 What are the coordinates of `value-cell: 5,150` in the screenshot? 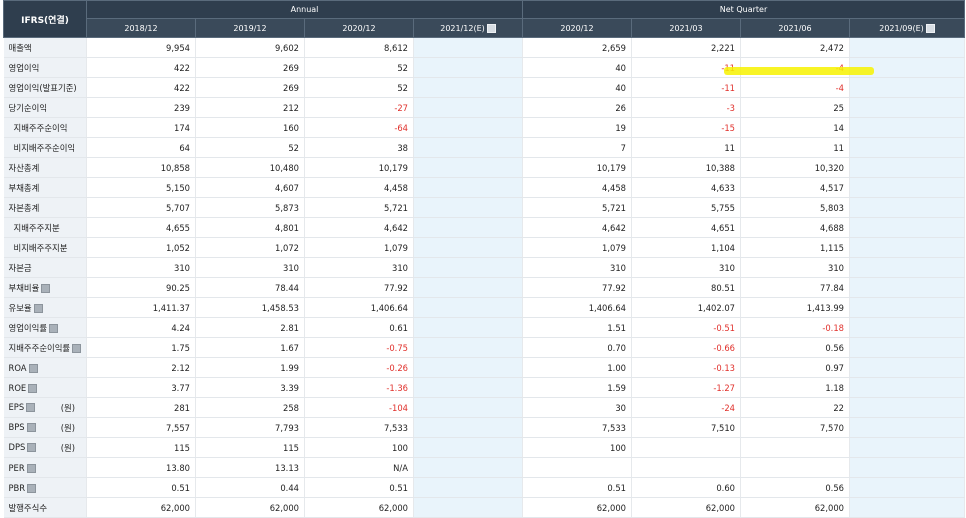 It's located at (141, 187).